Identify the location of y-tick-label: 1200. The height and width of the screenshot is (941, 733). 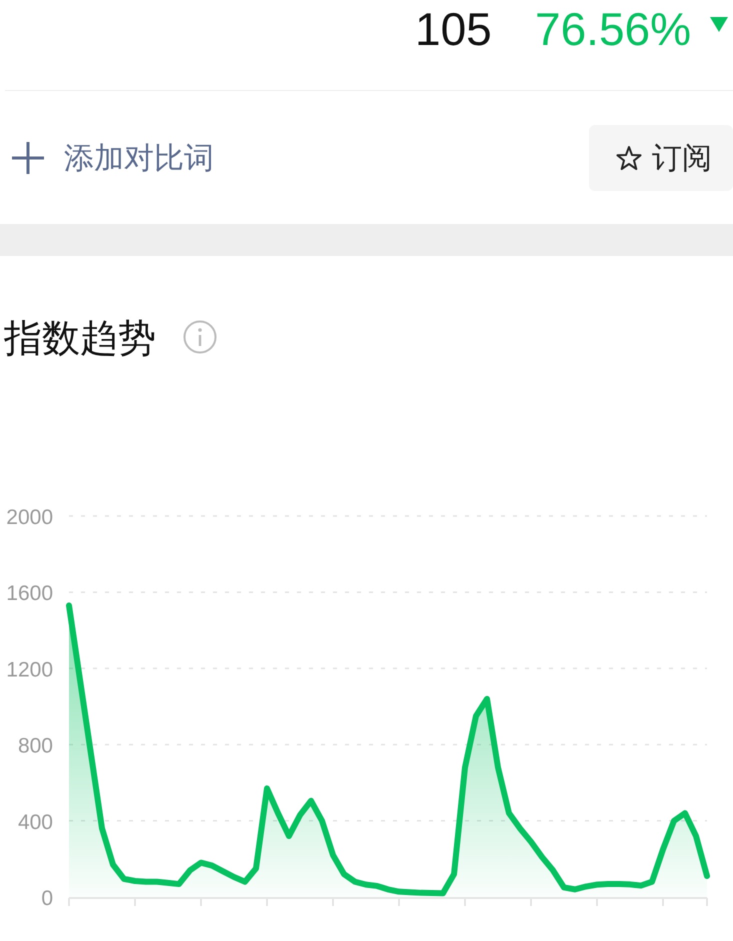
(29, 670).